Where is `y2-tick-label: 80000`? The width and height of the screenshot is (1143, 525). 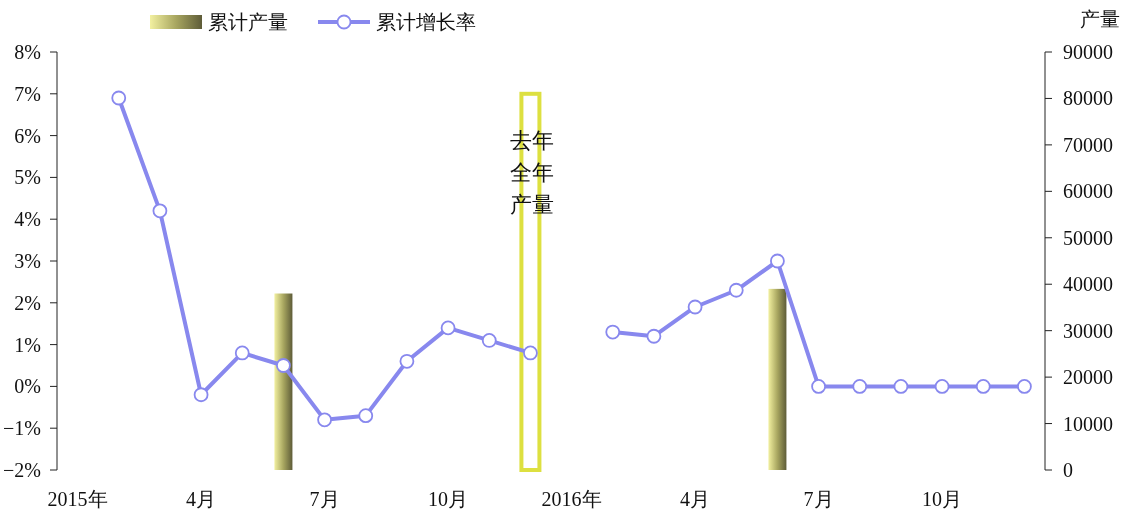 y2-tick-label: 80000 is located at coordinates (1088, 98).